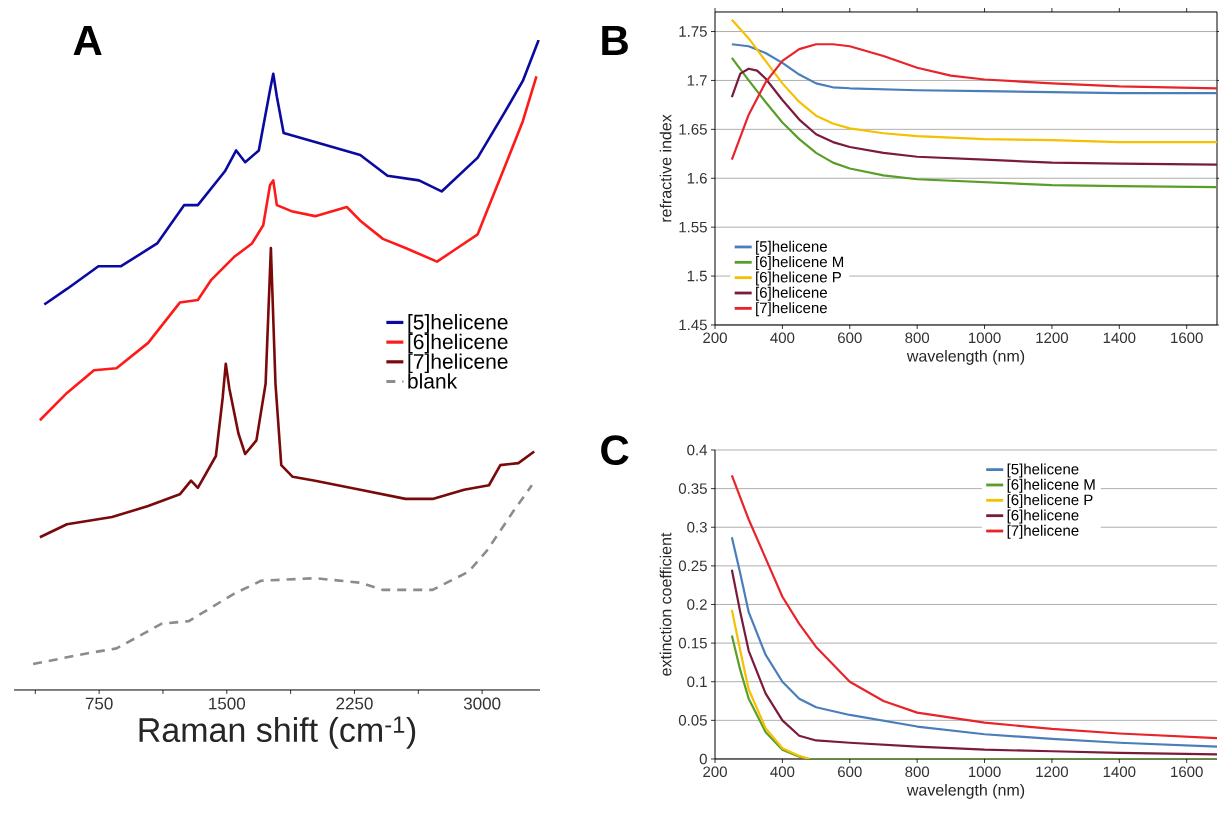 The height and width of the screenshot is (830, 1219). I want to click on y-tick-label: 0.35, so click(692, 488).